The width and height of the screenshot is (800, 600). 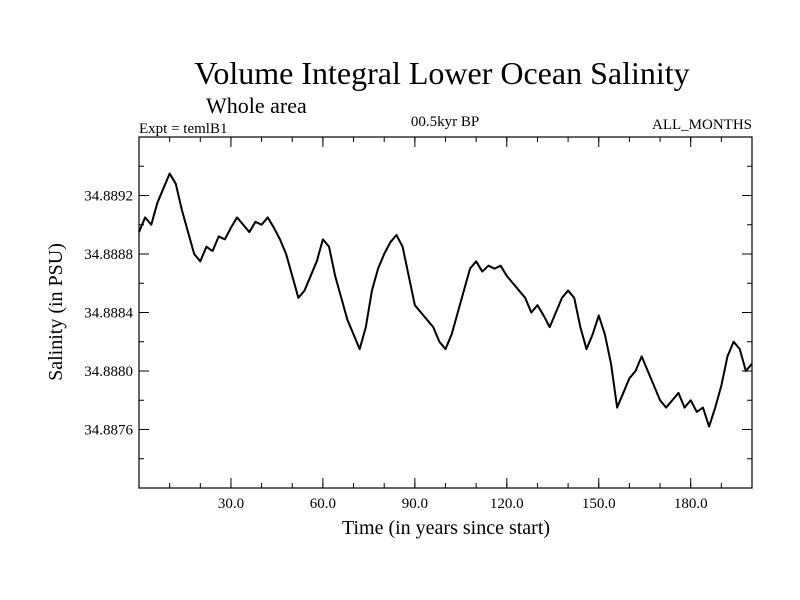 I want to click on experiment-label: Expt = temlB1, so click(x=183, y=129).